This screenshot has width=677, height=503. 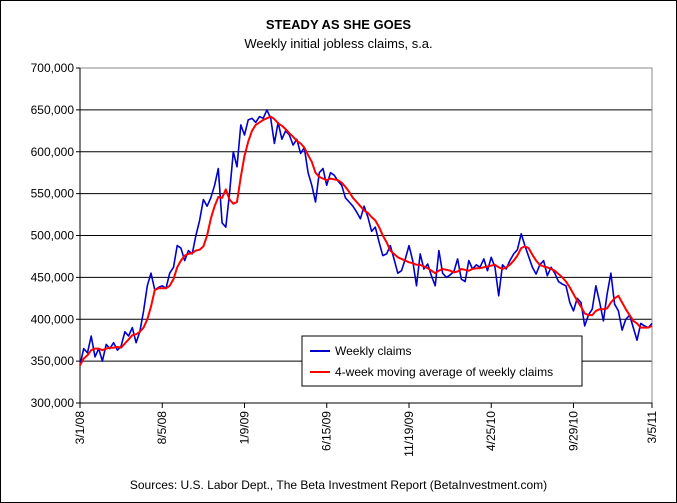 I want to click on x-tick-label: 6/15/09, so click(x=327, y=431).